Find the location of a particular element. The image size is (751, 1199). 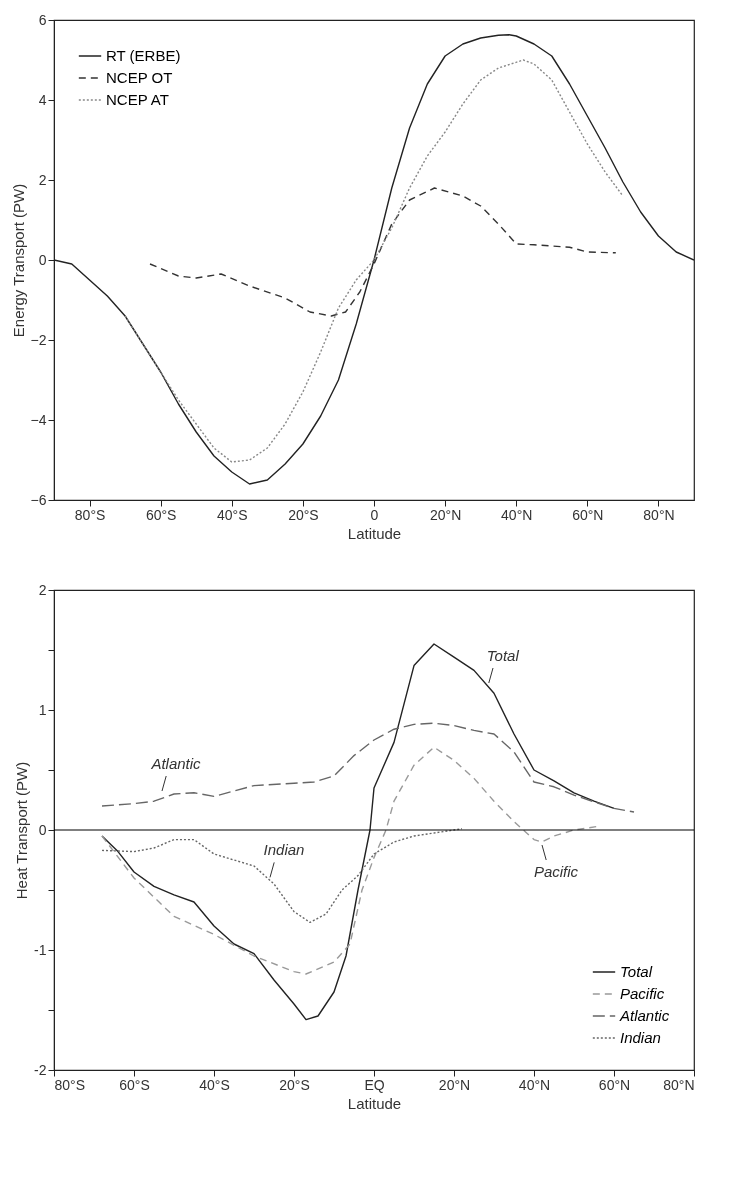

x-tick-label: 0 is located at coordinates (374, 514).